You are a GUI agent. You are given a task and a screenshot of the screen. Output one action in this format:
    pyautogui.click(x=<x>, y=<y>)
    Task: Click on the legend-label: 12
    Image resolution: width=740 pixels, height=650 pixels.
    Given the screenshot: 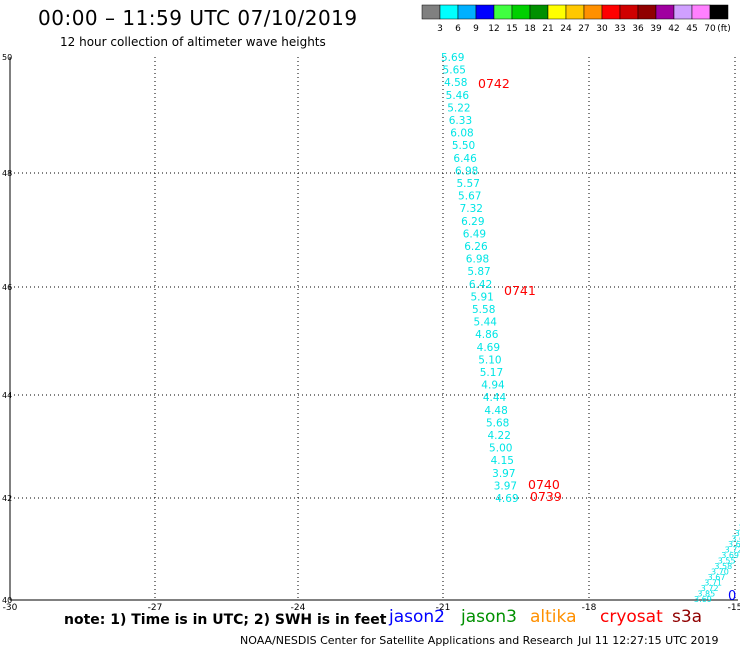 What is the action you would take?
    pyautogui.click(x=493, y=29)
    